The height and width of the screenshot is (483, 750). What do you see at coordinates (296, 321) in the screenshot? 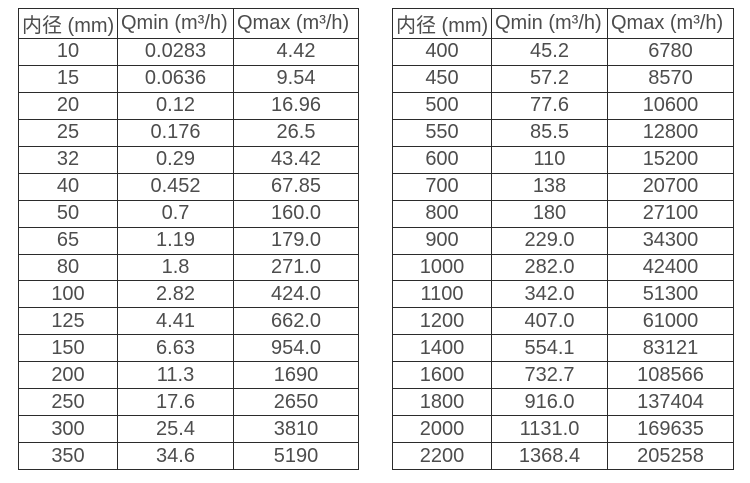
I see `table-cell: 662.0` at bounding box center [296, 321].